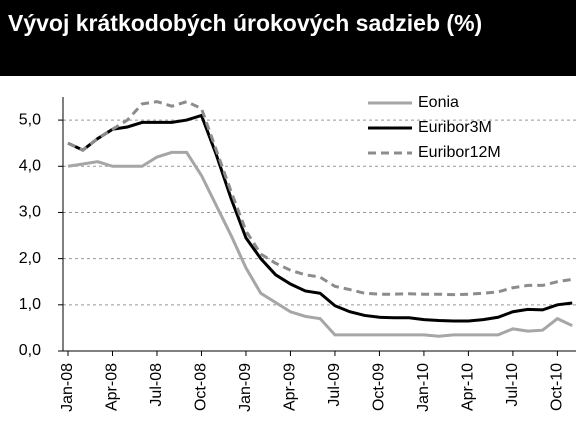  What do you see at coordinates (455, 127) in the screenshot?
I see `legend-label: Euribor3M` at bounding box center [455, 127].